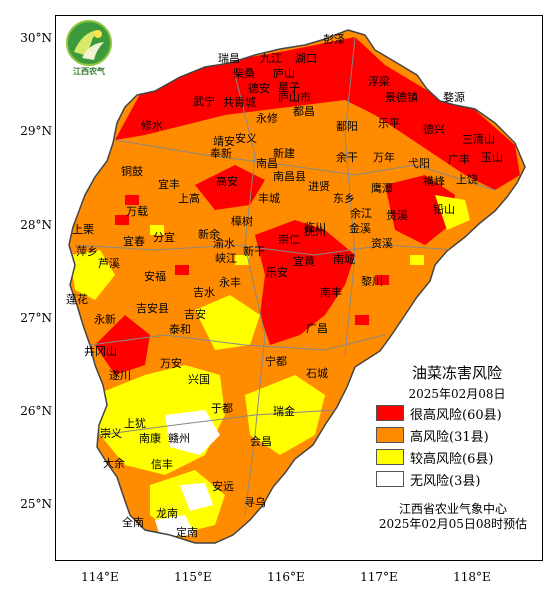 The image size is (557, 596). Describe the element at coordinates (347, 126) in the screenshot. I see `county-label: 鄱阳` at that location.